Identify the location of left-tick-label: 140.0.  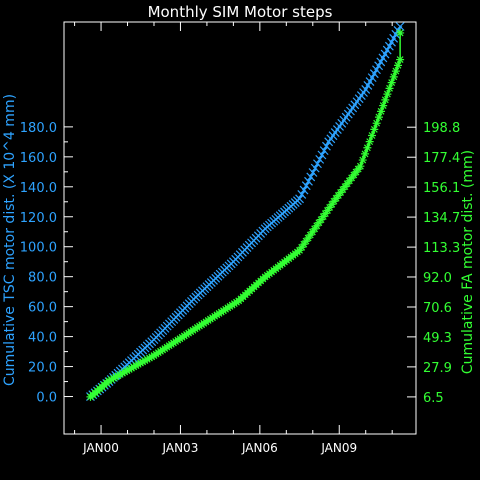
(38, 188).